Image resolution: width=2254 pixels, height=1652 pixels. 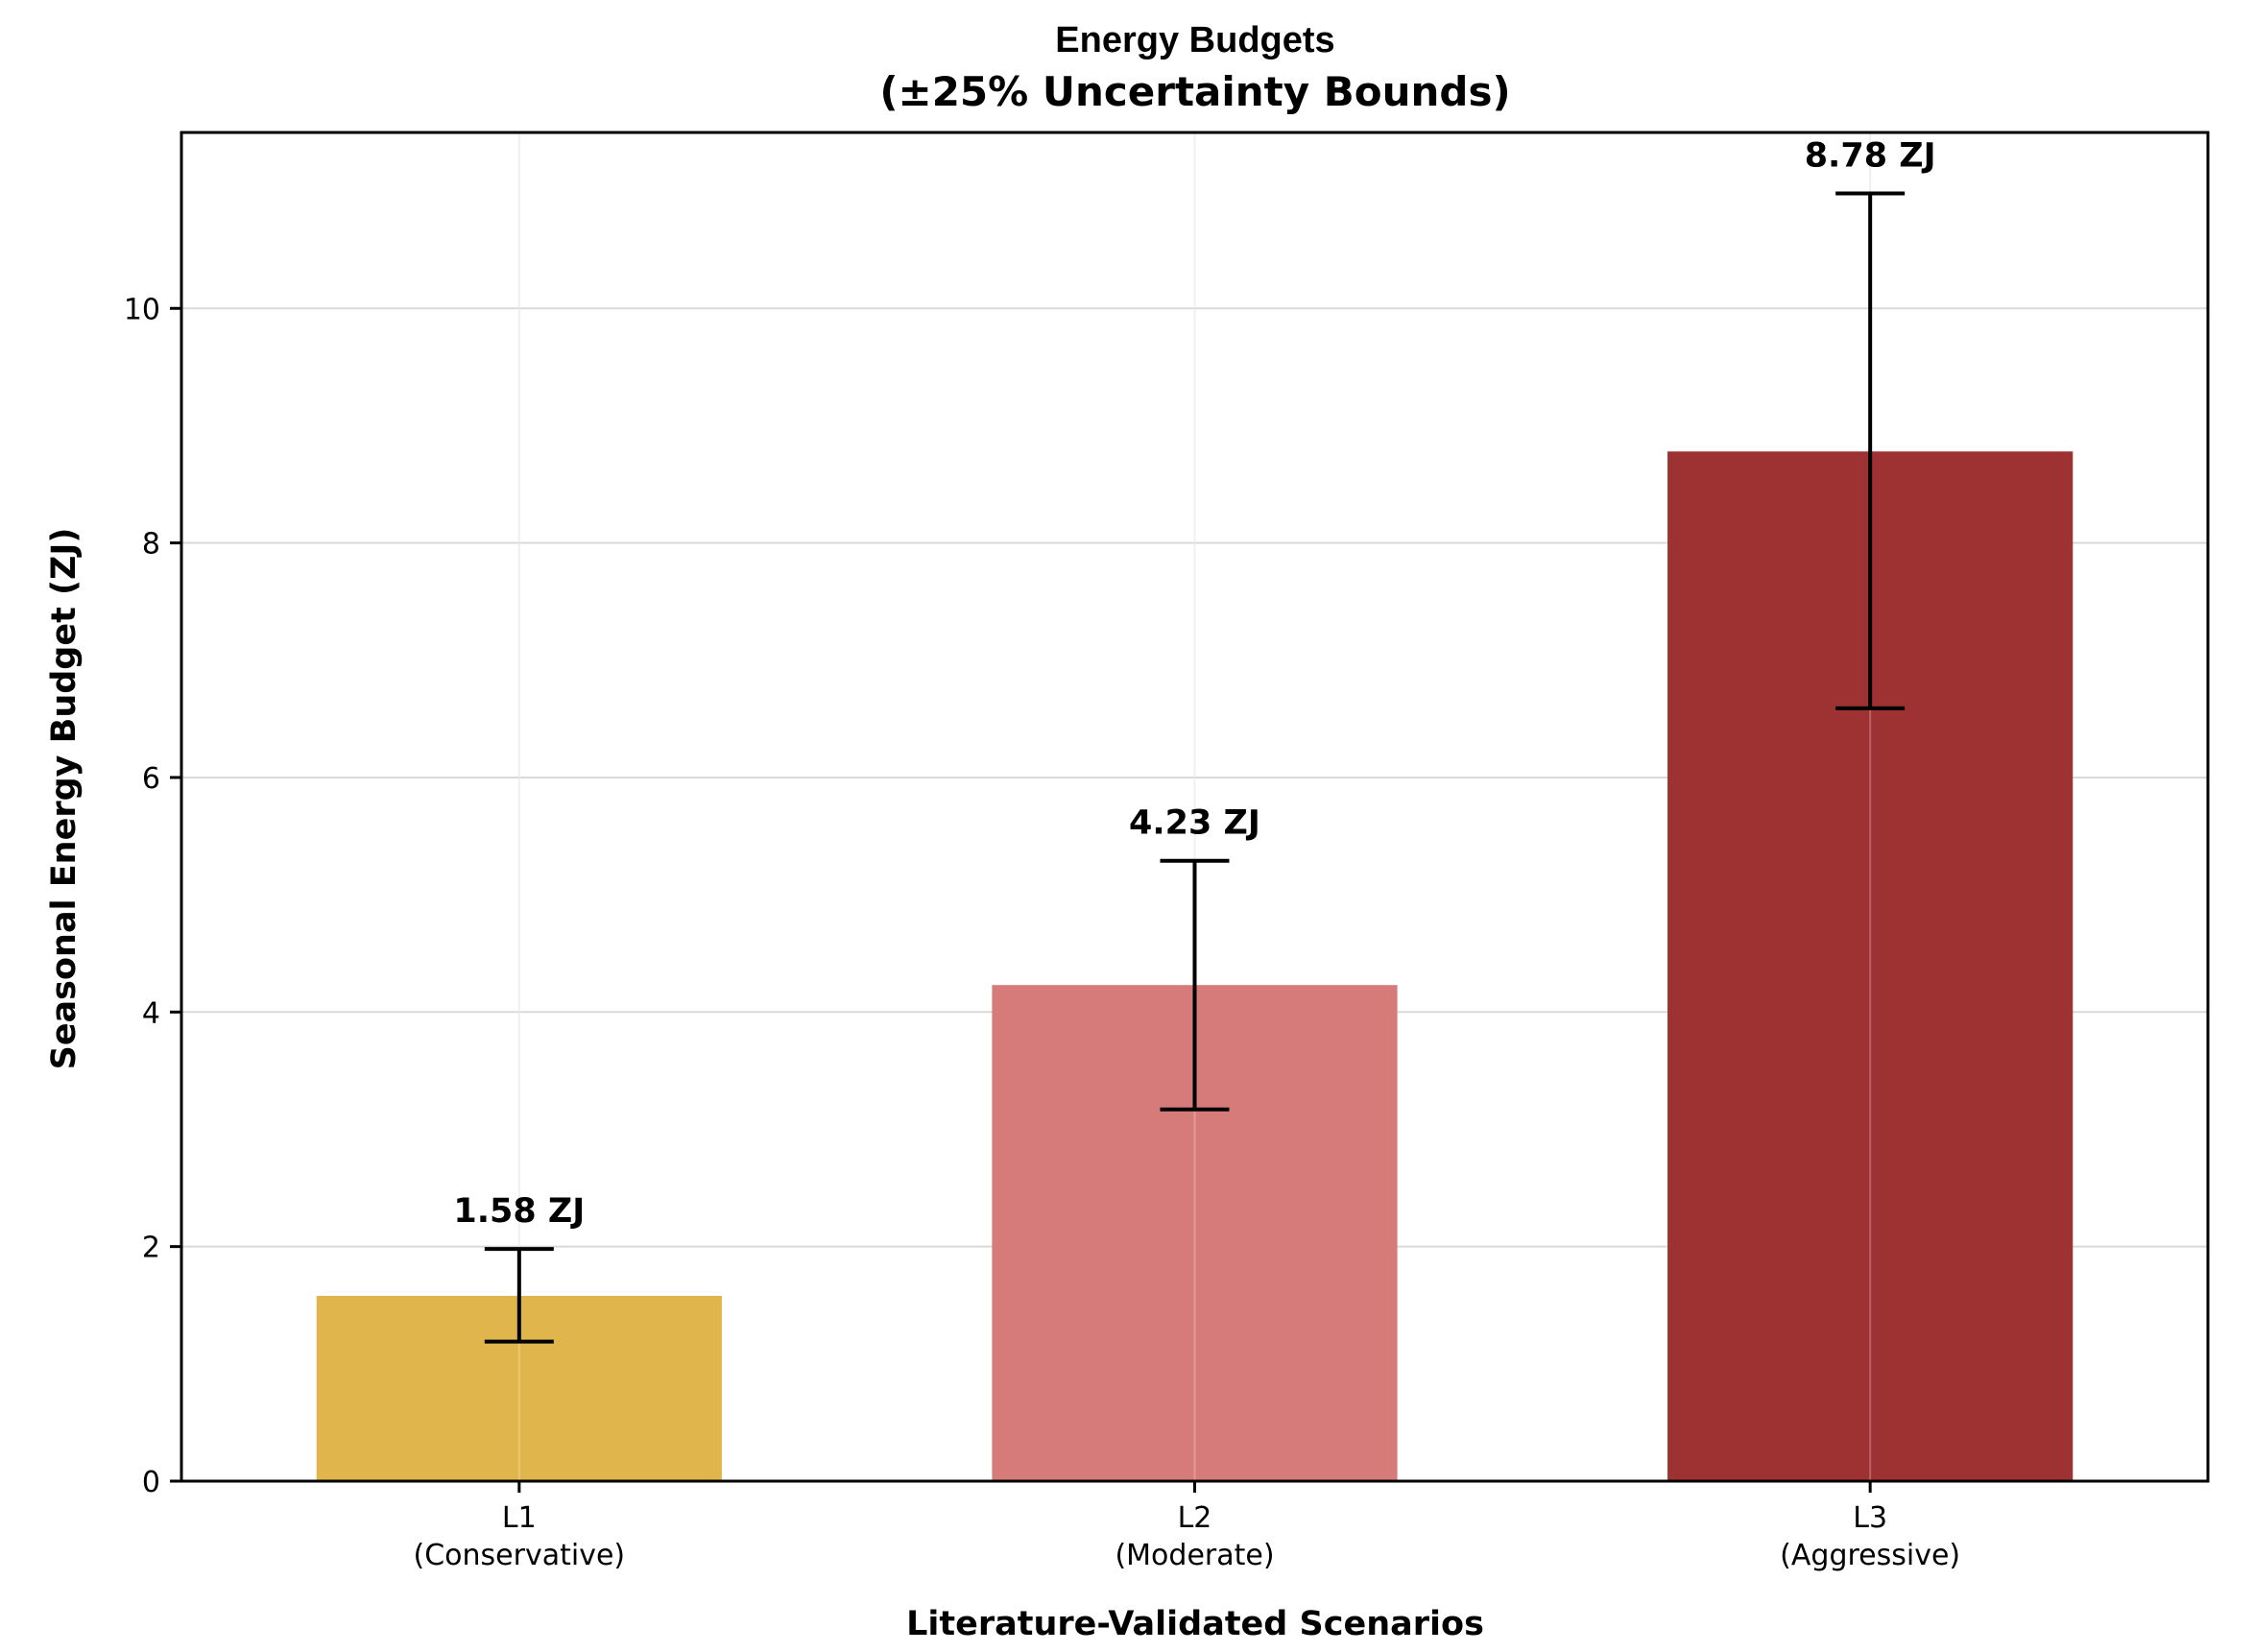 I want to click on y-tick-label-1: 2, so click(x=151, y=1248).